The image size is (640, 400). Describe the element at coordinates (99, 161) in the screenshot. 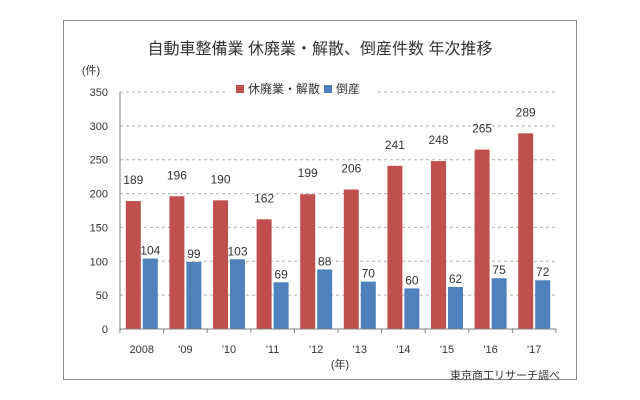

I see `y-tick-label: 250` at that location.